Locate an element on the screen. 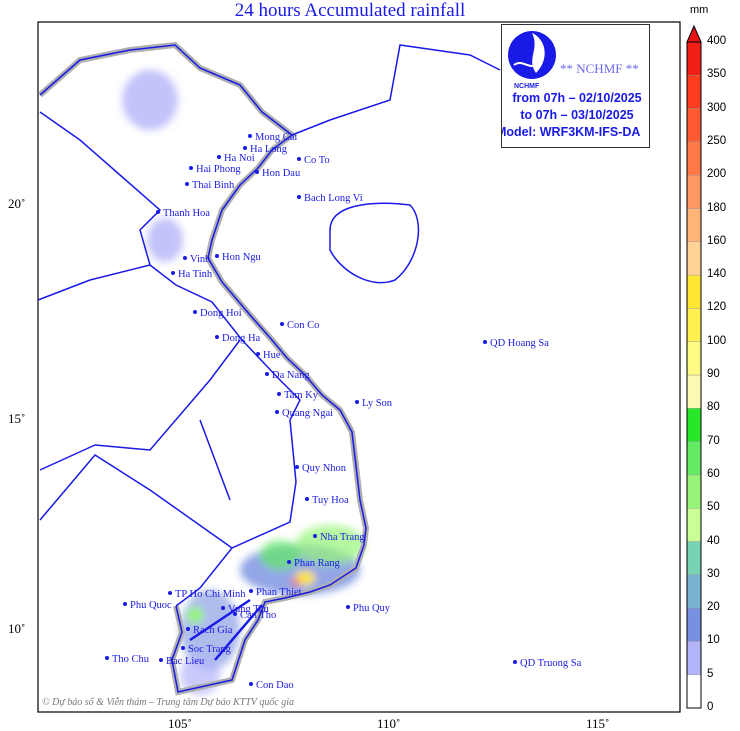 The height and width of the screenshot is (731, 740). place-label: Phan Thiet is located at coordinates (279, 592).